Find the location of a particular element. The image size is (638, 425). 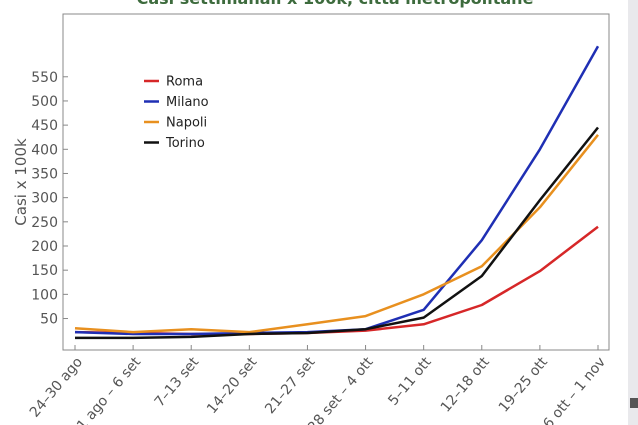

y-tick-label: 50 is located at coordinates (49, 320).